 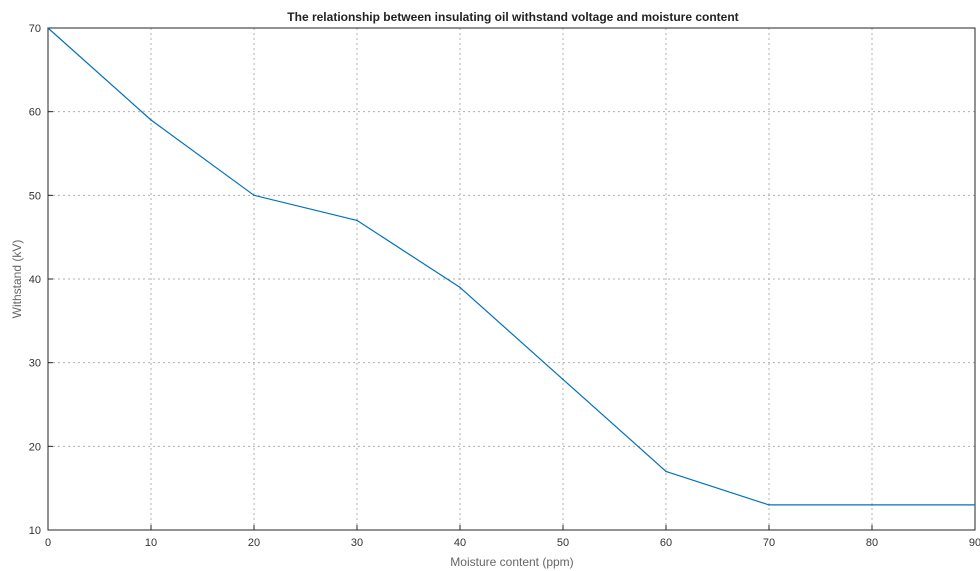 What do you see at coordinates (512, 537) in the screenshot?
I see `x-axis-ticks: 0 10 20 30 40 50 60 70 80 90` at bounding box center [512, 537].